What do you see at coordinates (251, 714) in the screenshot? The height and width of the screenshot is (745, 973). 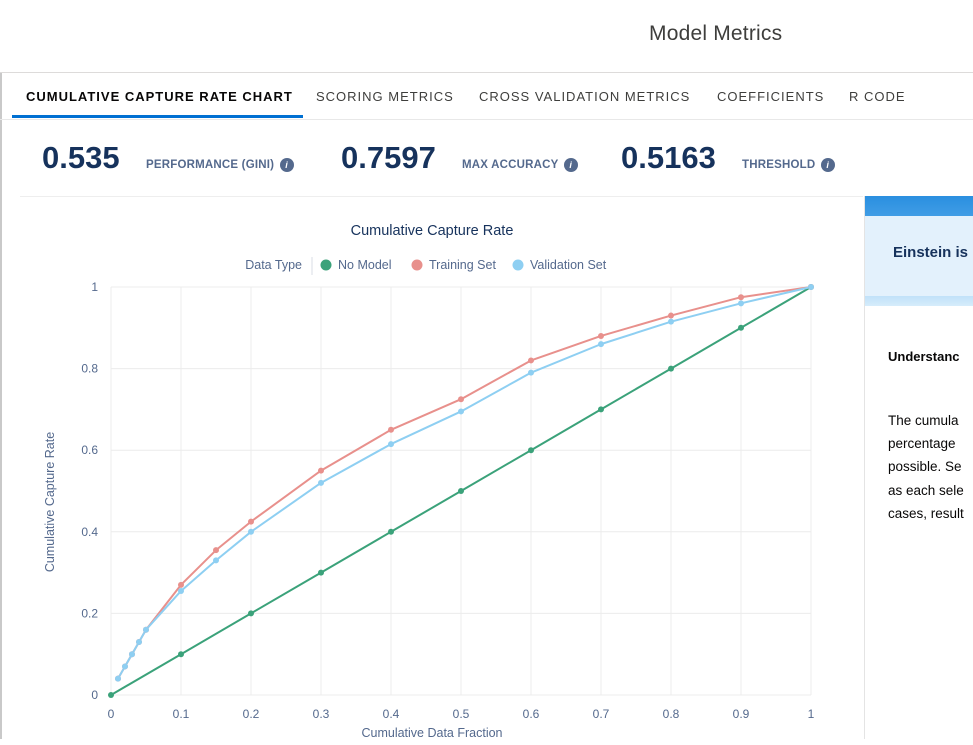 I see `x-tick-label: 0.2` at bounding box center [251, 714].